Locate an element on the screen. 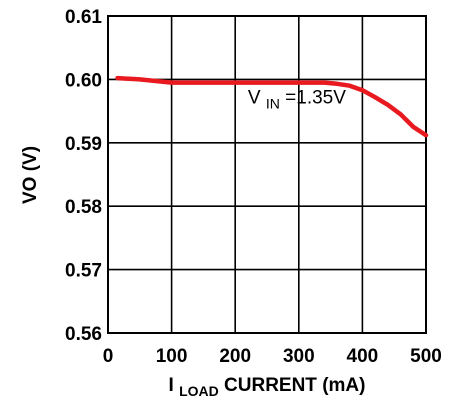 The width and height of the screenshot is (453, 404). y-tick-label: 0.60 is located at coordinates (83, 80).